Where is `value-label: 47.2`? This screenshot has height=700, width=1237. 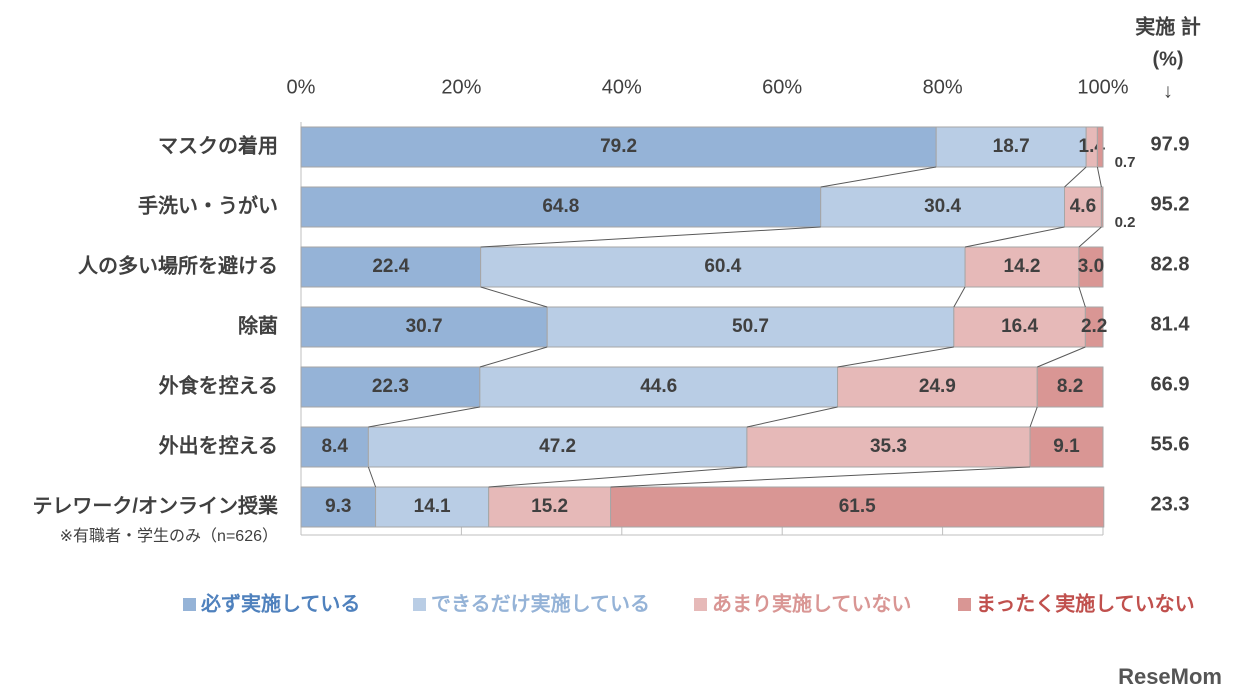 value-label: 47.2 is located at coordinates (557, 446).